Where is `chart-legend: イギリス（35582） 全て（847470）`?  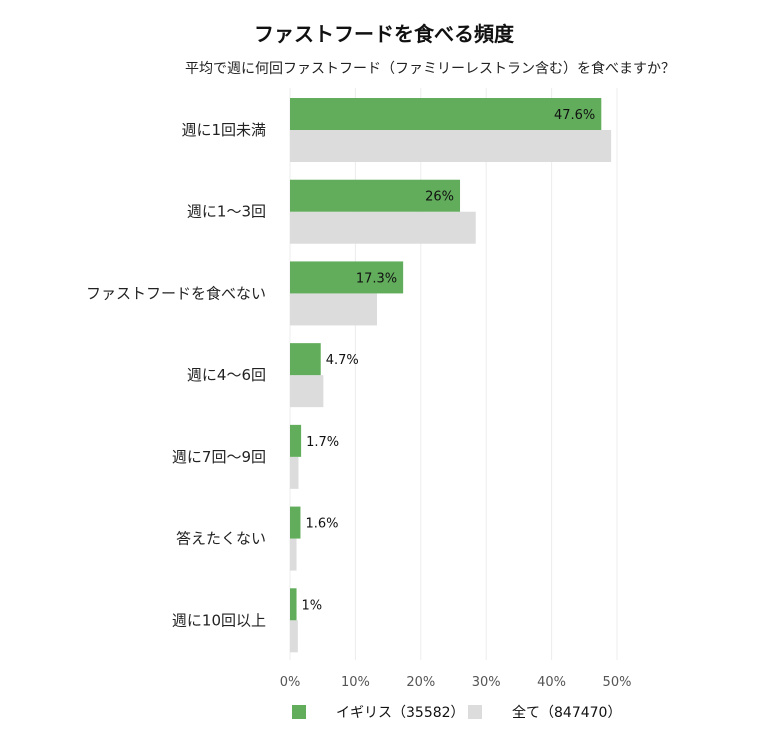 chart-legend: イギリス（35582） 全て（847470） is located at coordinates (384, 714).